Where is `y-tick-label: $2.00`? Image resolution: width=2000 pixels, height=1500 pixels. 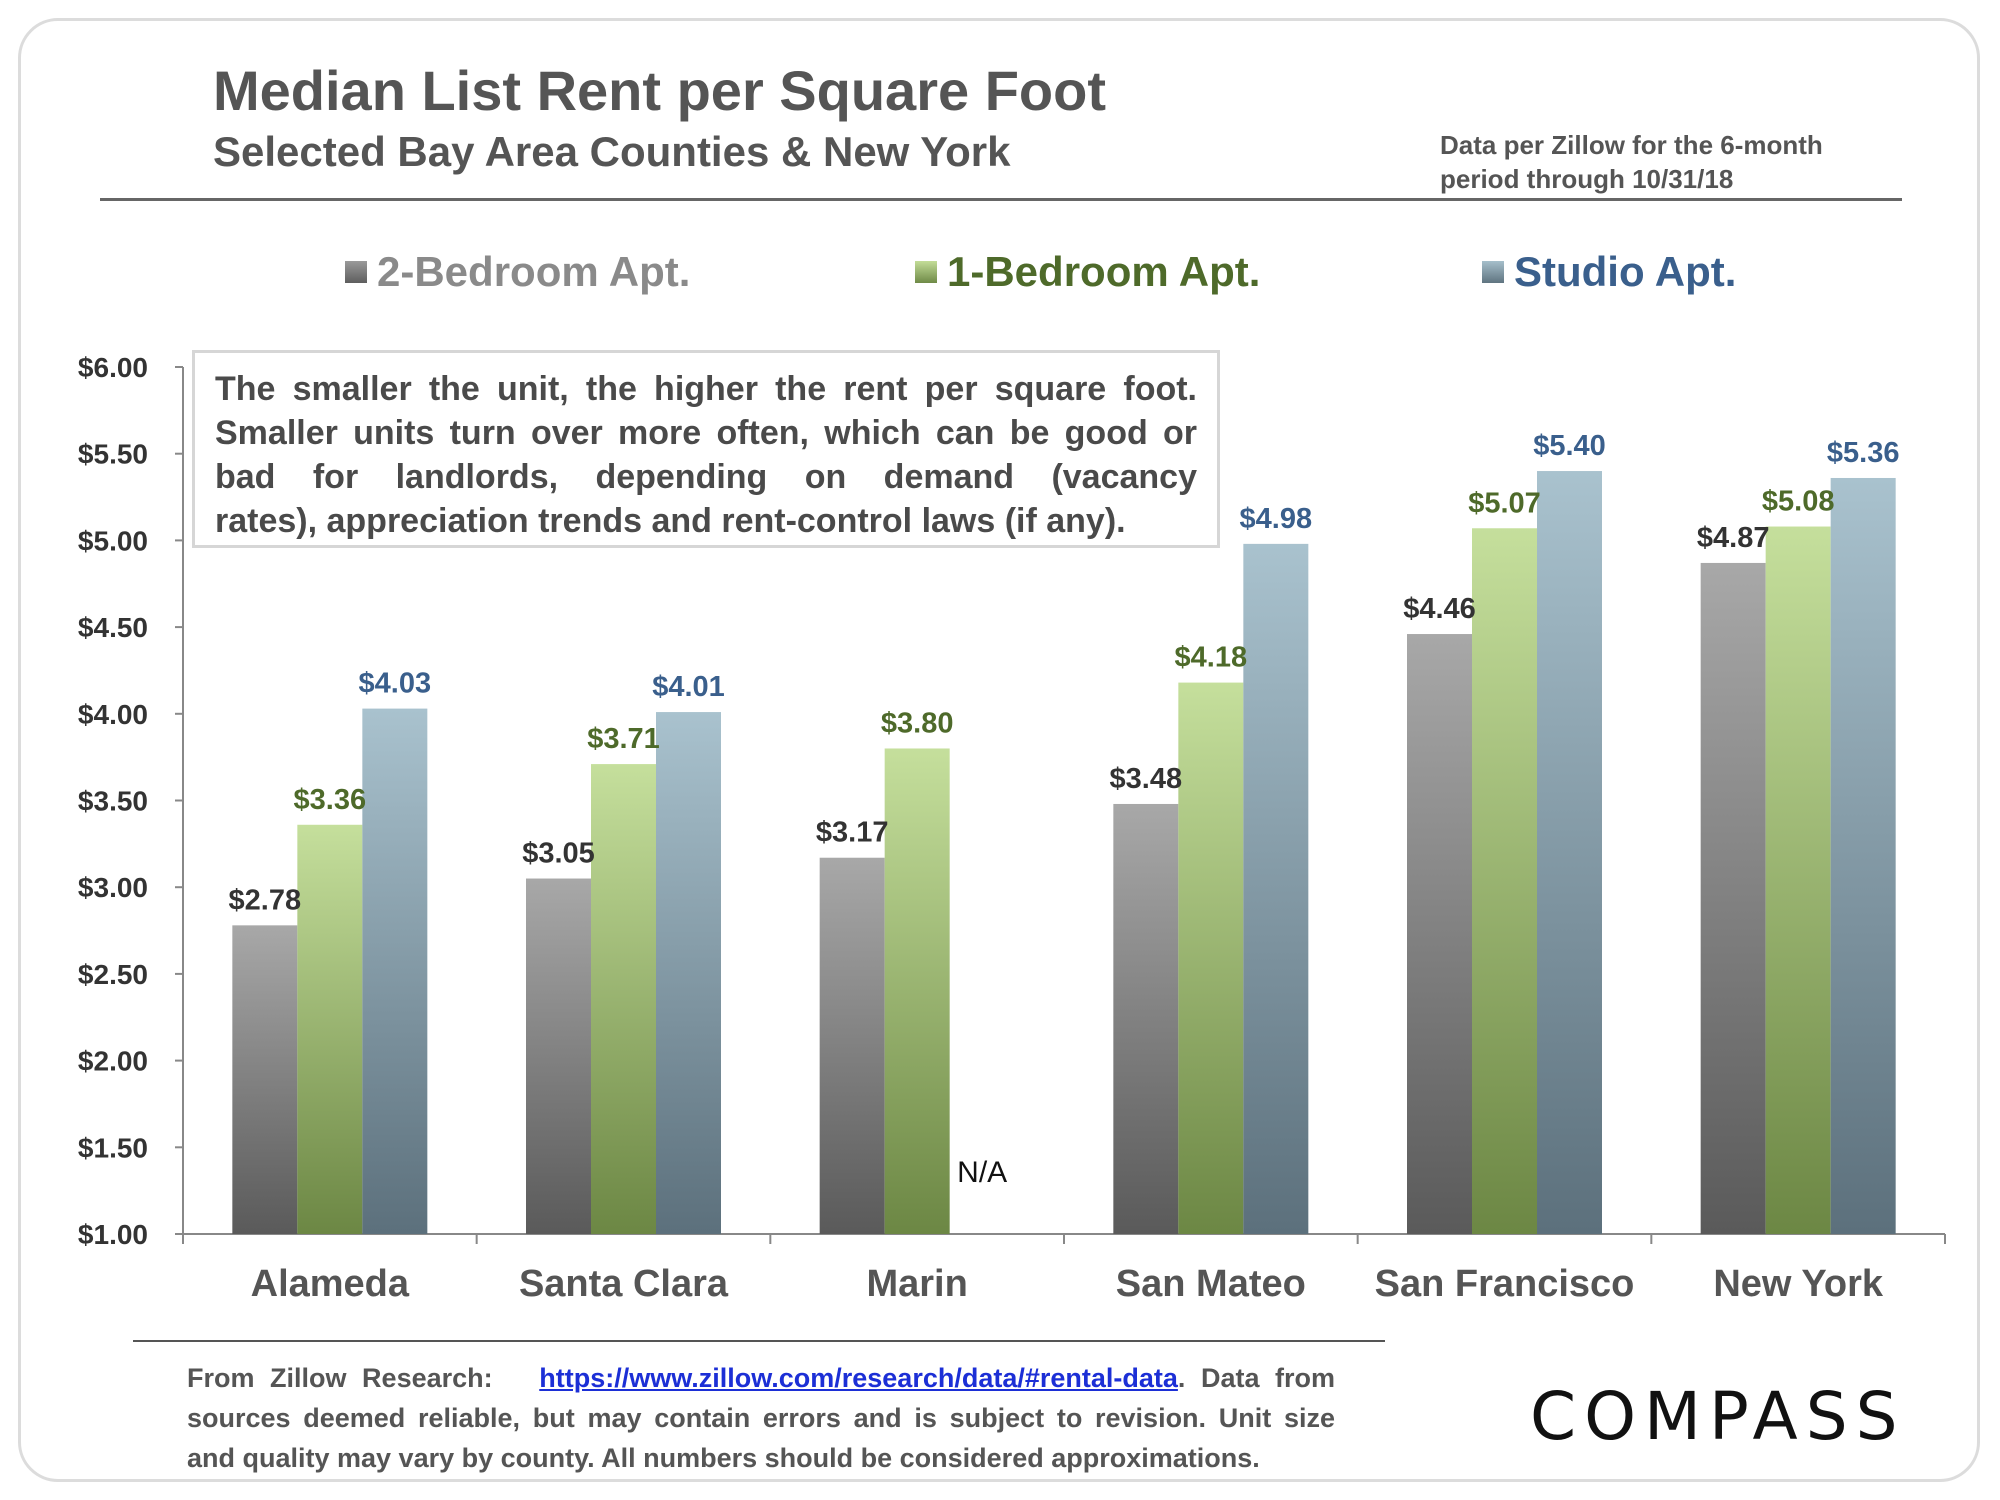 y-tick-label: $2.00 is located at coordinates (113, 1061).